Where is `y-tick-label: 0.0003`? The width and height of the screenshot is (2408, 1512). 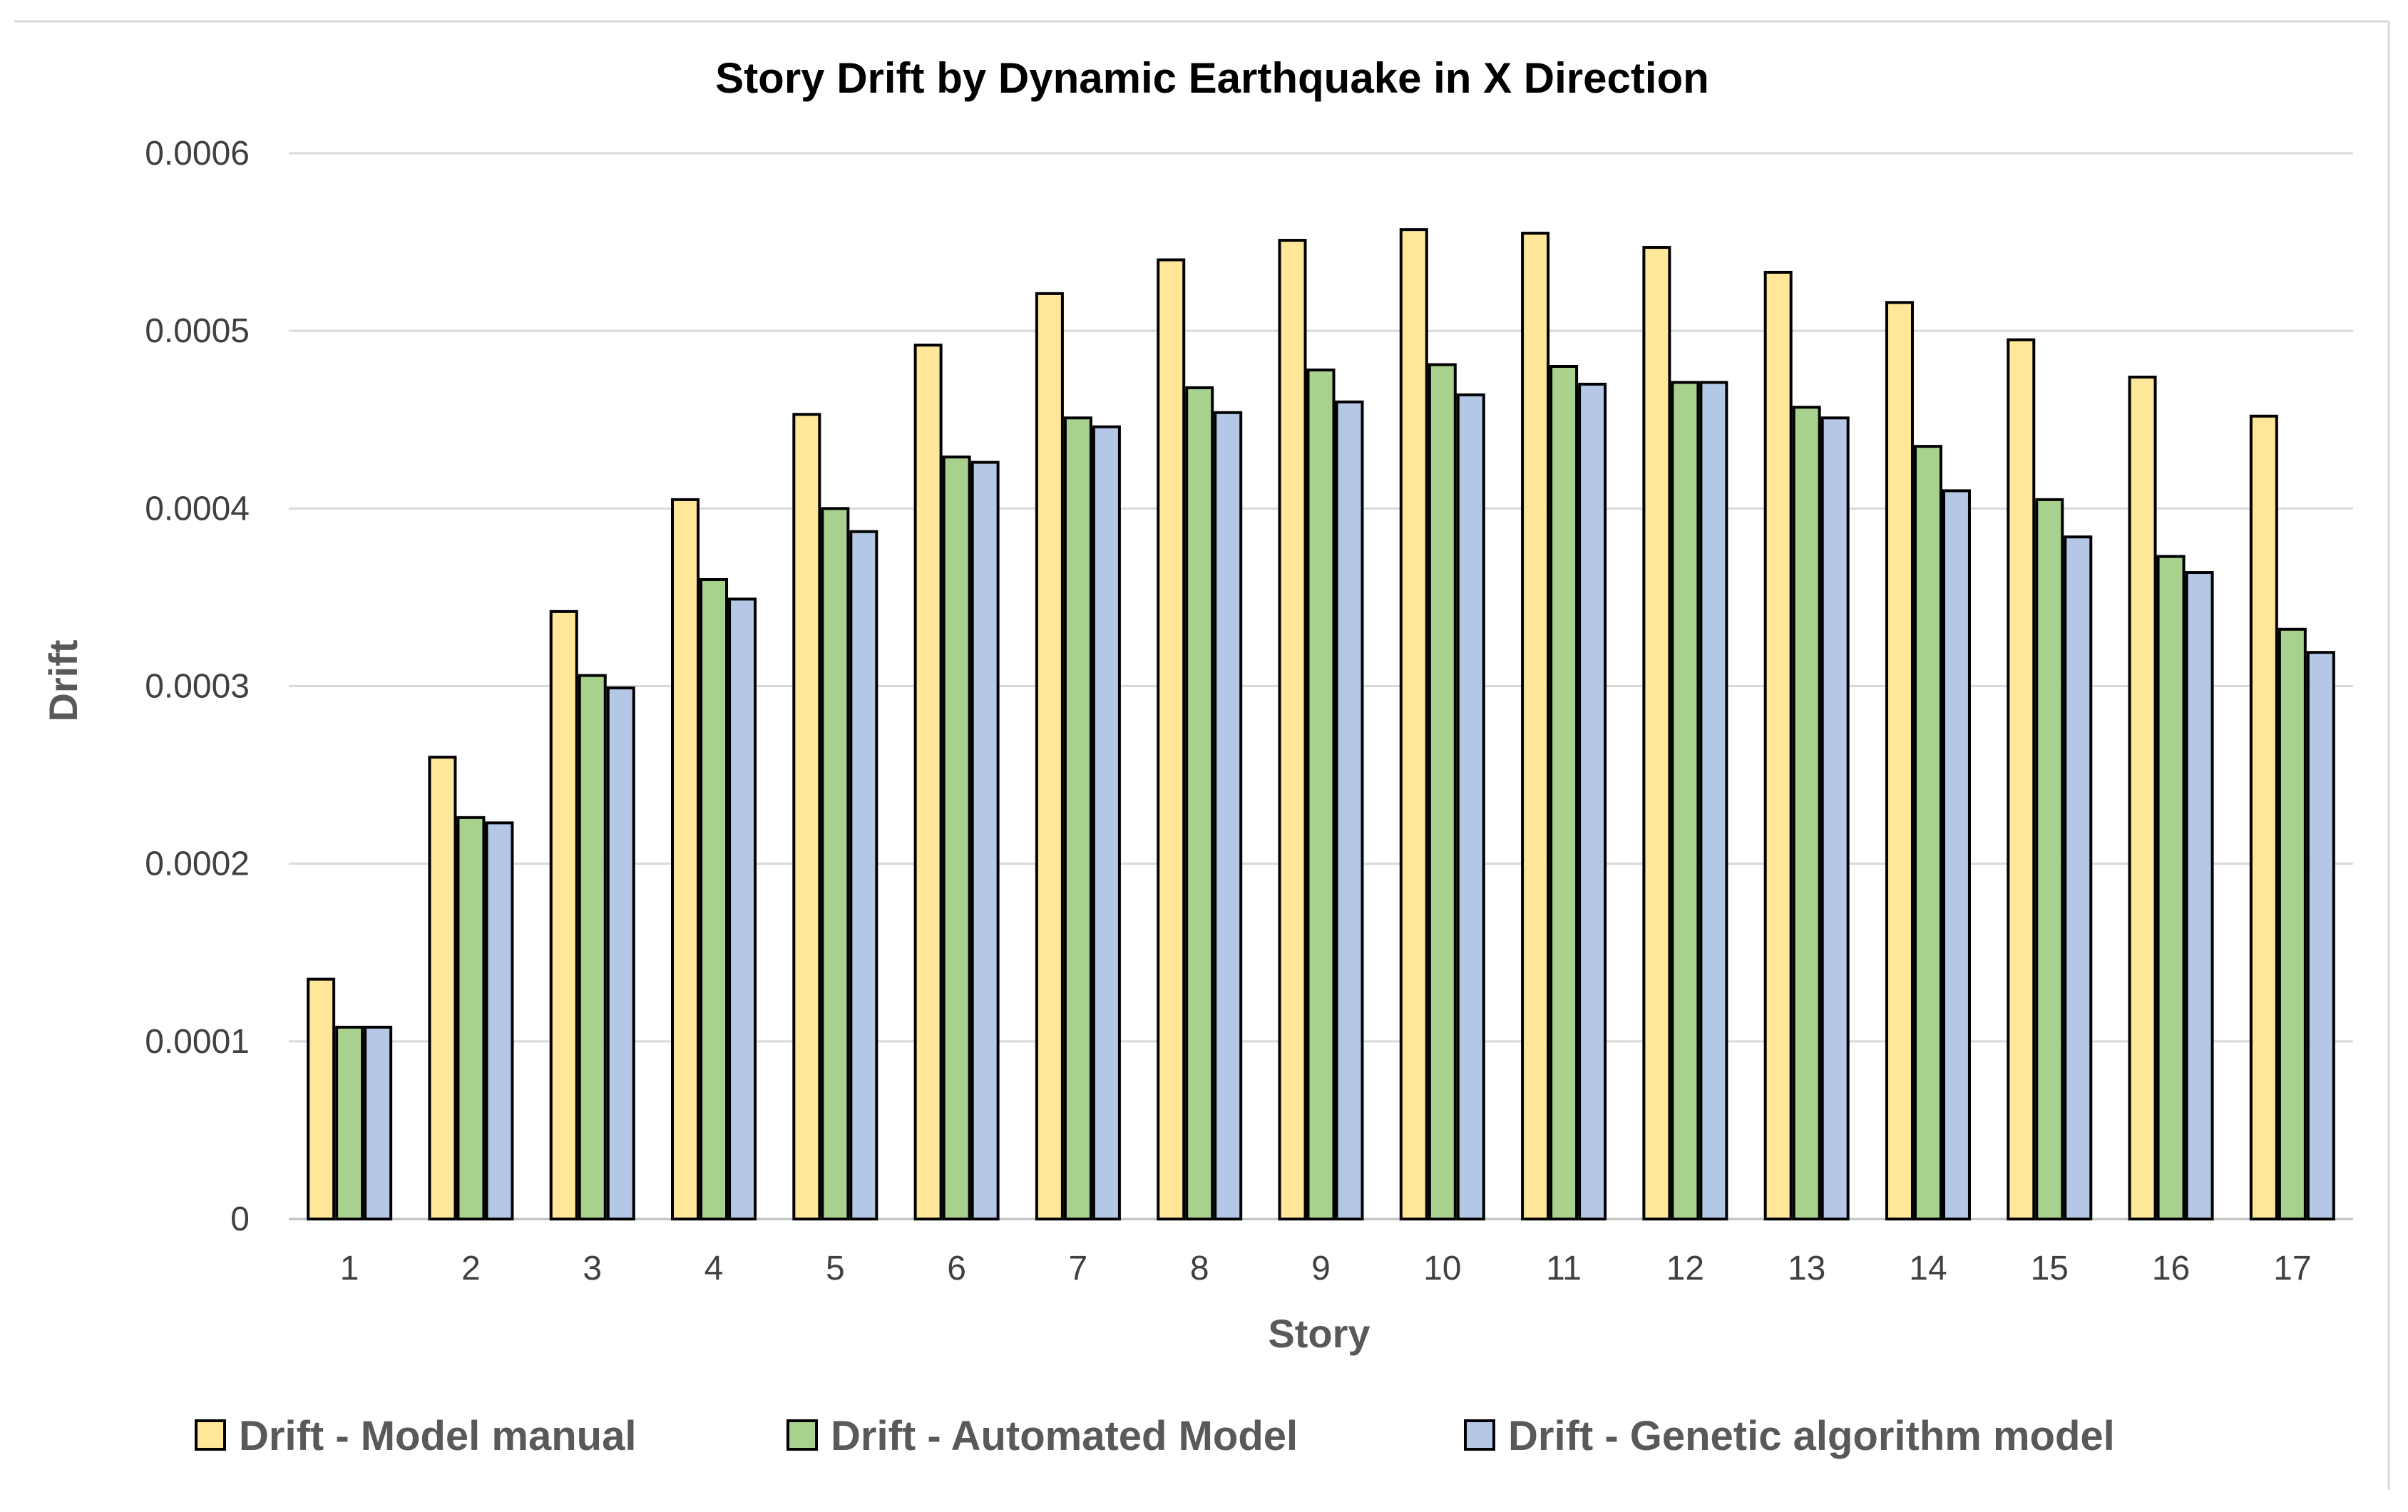
y-tick-label: 0.0003 is located at coordinates (197, 687).